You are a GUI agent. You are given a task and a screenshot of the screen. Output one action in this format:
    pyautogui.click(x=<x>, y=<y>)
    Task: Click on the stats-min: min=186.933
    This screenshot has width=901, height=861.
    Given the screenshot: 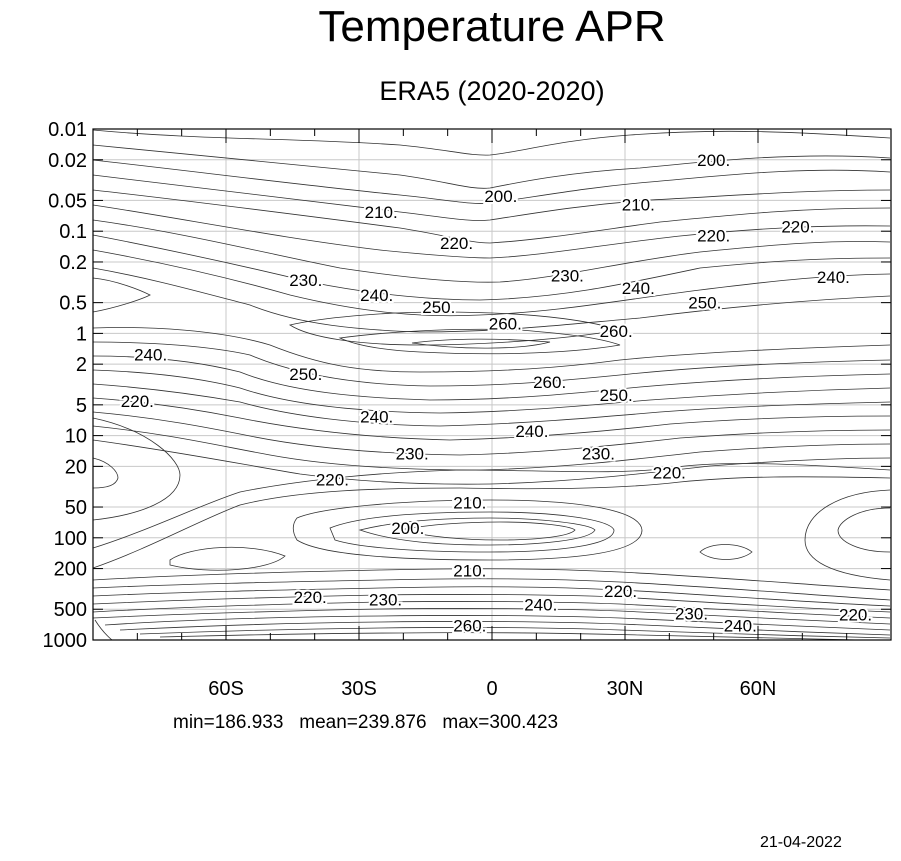 What is the action you would take?
    pyautogui.click(x=228, y=722)
    